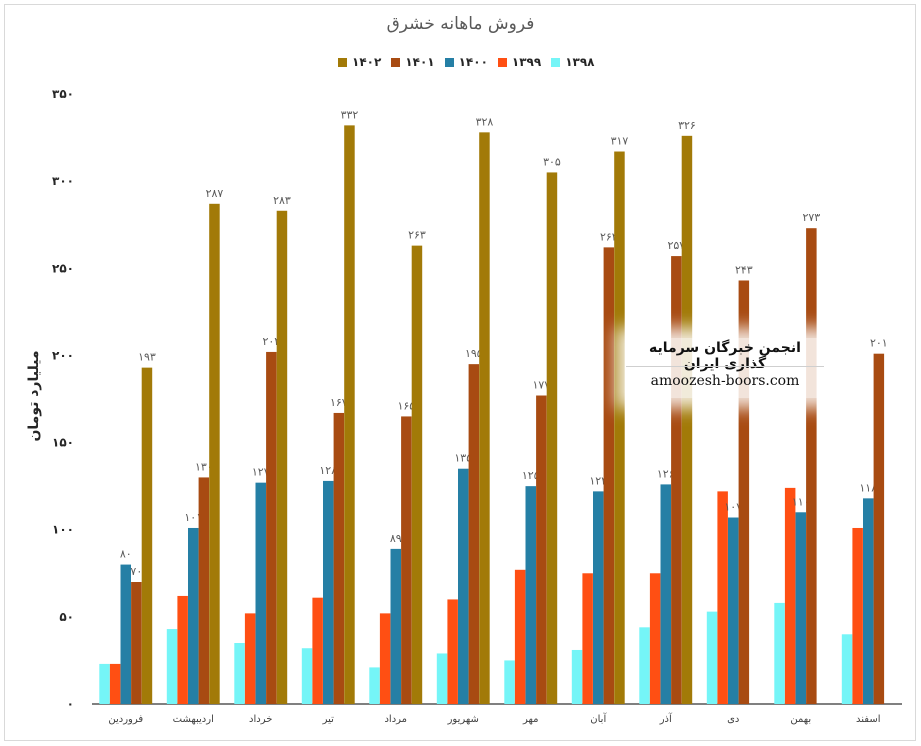 The width and height of the screenshot is (921, 746). What do you see at coordinates (63, 530) in the screenshot?
I see `y-tick-label: ۱۰۰` at bounding box center [63, 530].